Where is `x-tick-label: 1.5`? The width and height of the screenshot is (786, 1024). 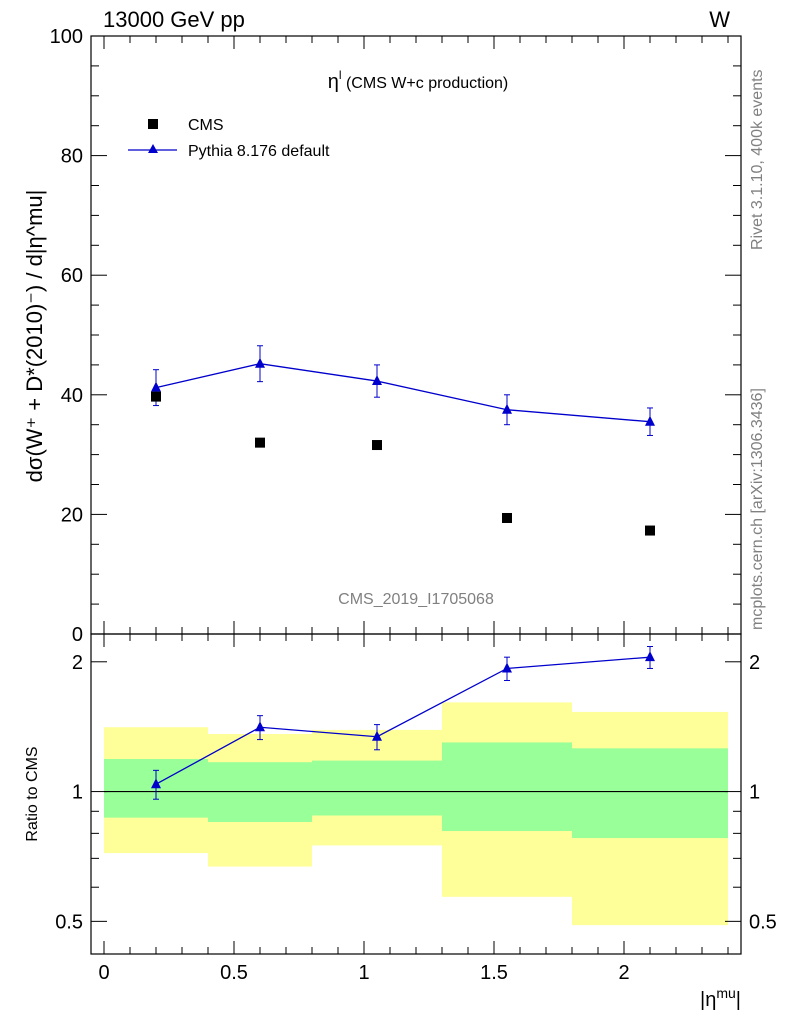 x-tick-label: 1.5 is located at coordinates (494, 973).